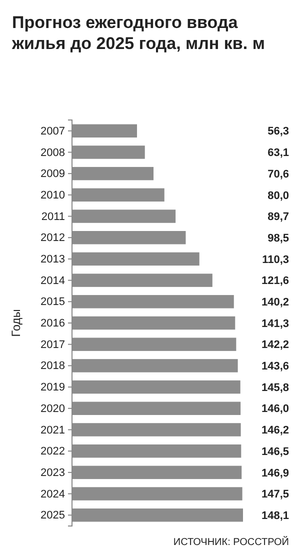 This screenshot has height=550, width=300. Describe the element at coordinates (52, 324) in the screenshot. I see `y-tick-label: 2016` at that location.